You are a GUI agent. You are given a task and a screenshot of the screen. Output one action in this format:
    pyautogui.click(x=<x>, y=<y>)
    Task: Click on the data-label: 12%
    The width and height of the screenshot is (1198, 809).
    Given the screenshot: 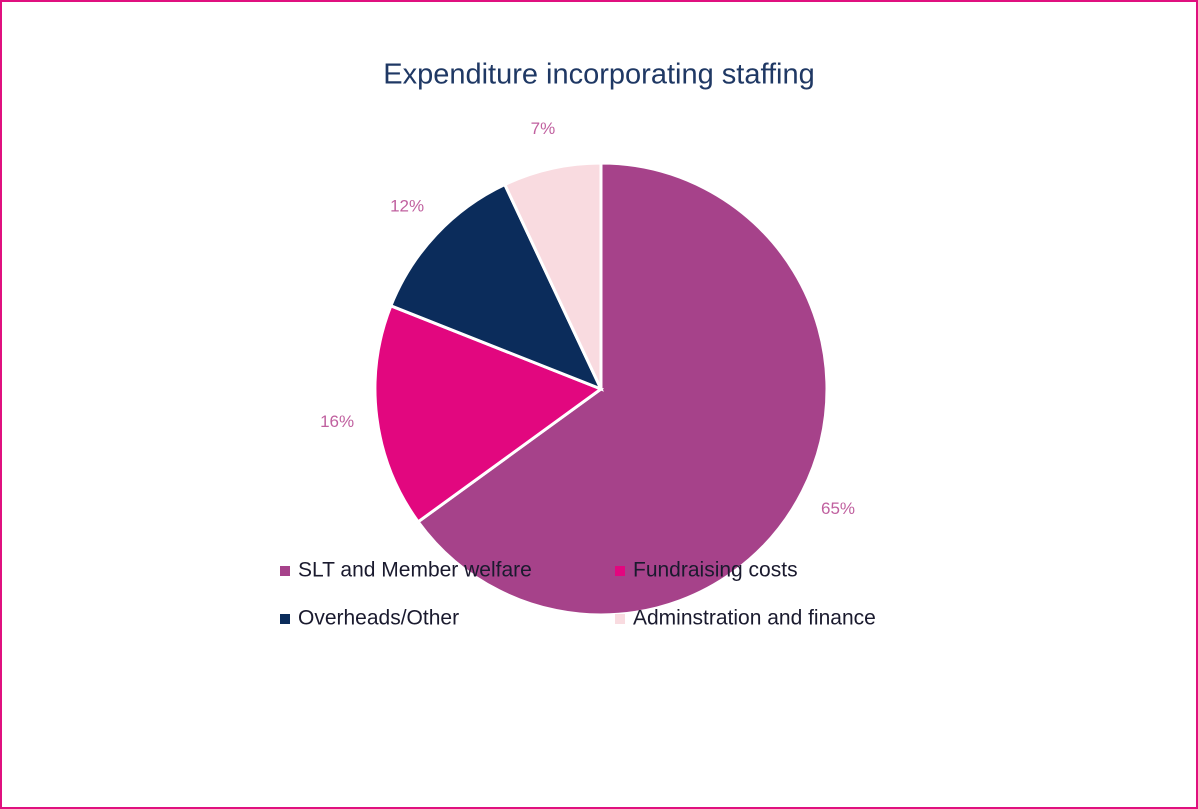 What is the action you would take?
    pyautogui.click(x=407, y=205)
    